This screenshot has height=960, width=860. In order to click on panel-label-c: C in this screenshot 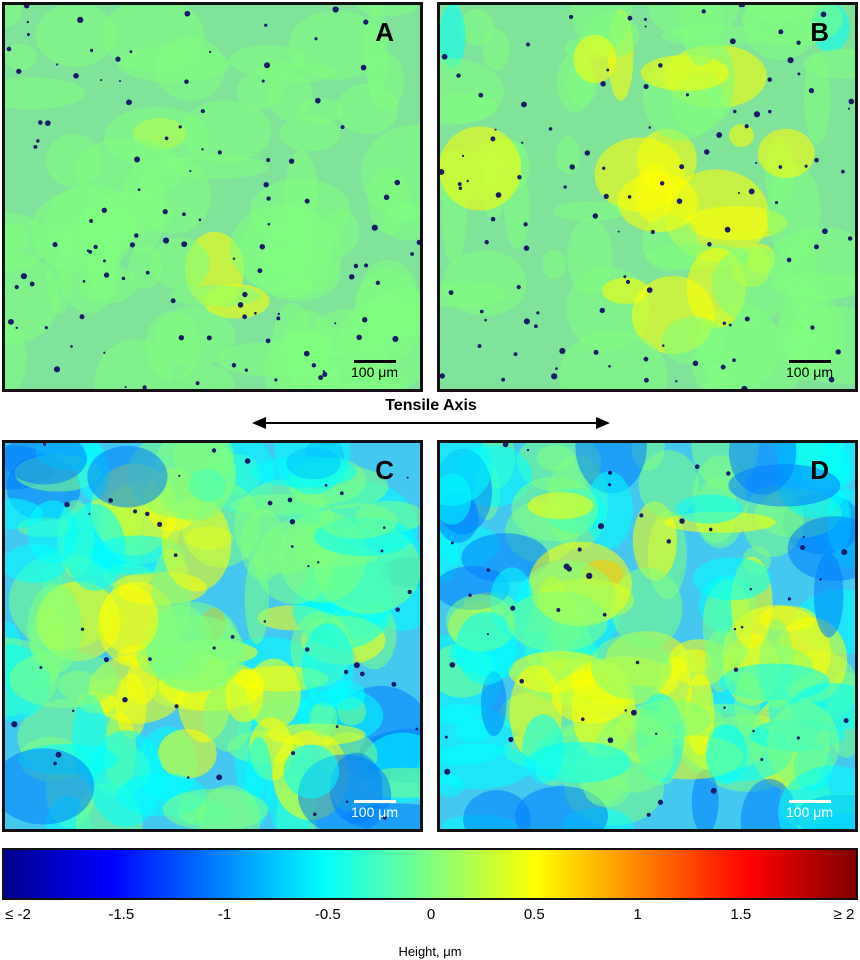, I will do `click(384, 470)`.